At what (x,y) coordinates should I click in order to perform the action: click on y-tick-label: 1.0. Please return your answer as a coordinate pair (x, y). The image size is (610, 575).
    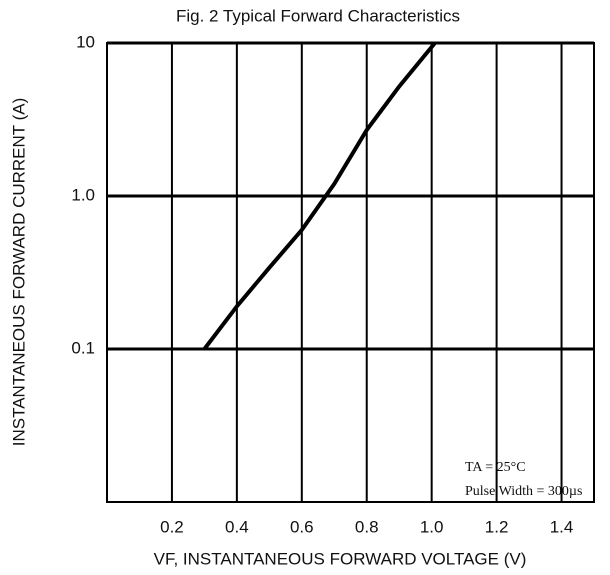
    Looking at the image, I should click on (83, 194).